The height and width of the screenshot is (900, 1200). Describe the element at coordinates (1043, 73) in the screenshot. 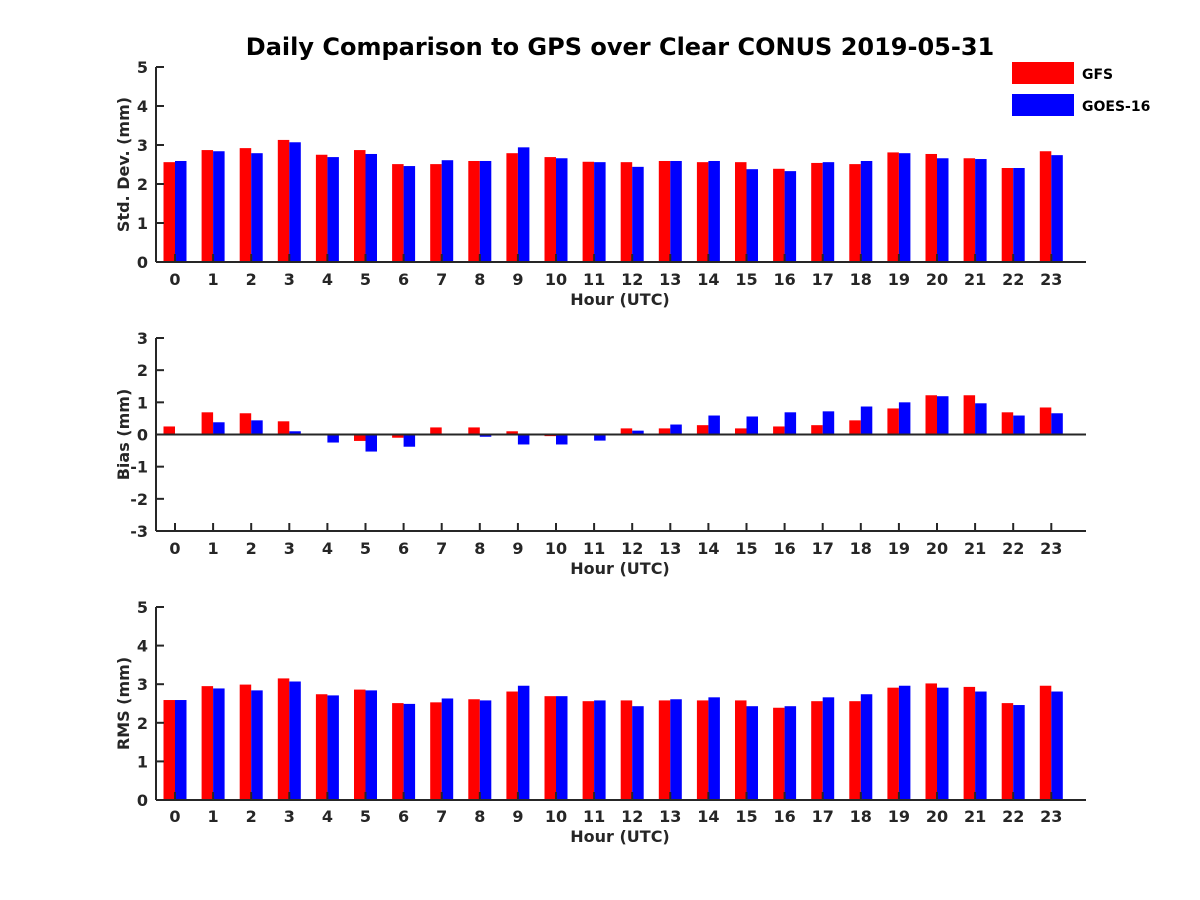

I see `legend-swatch-gfs` at that location.